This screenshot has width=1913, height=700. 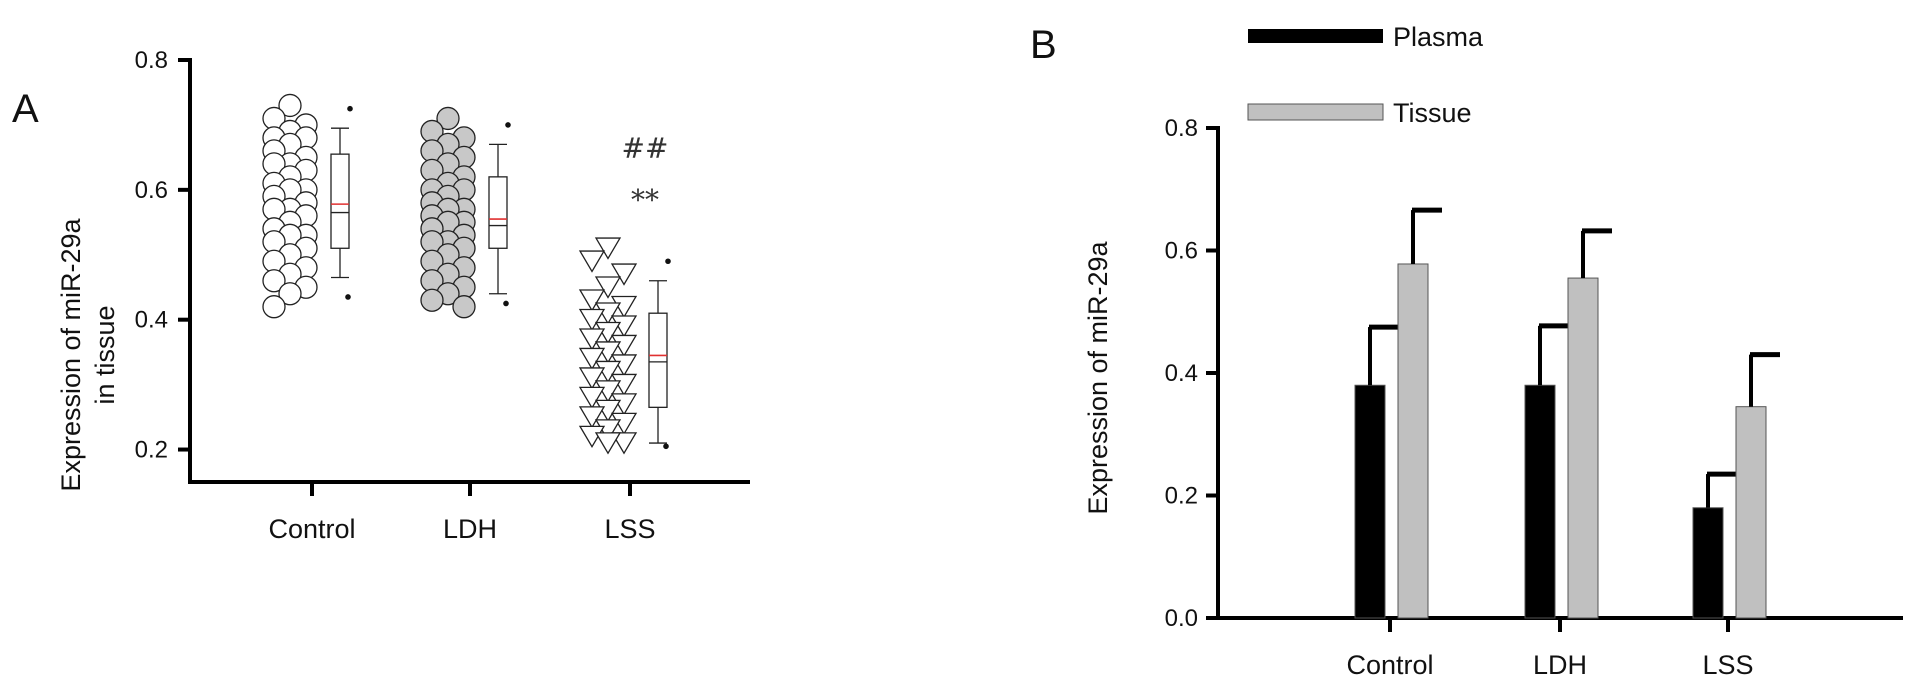 What do you see at coordinates (151, 190) in the screenshot?
I see `panel-a-y-tick-label: 0.6` at bounding box center [151, 190].